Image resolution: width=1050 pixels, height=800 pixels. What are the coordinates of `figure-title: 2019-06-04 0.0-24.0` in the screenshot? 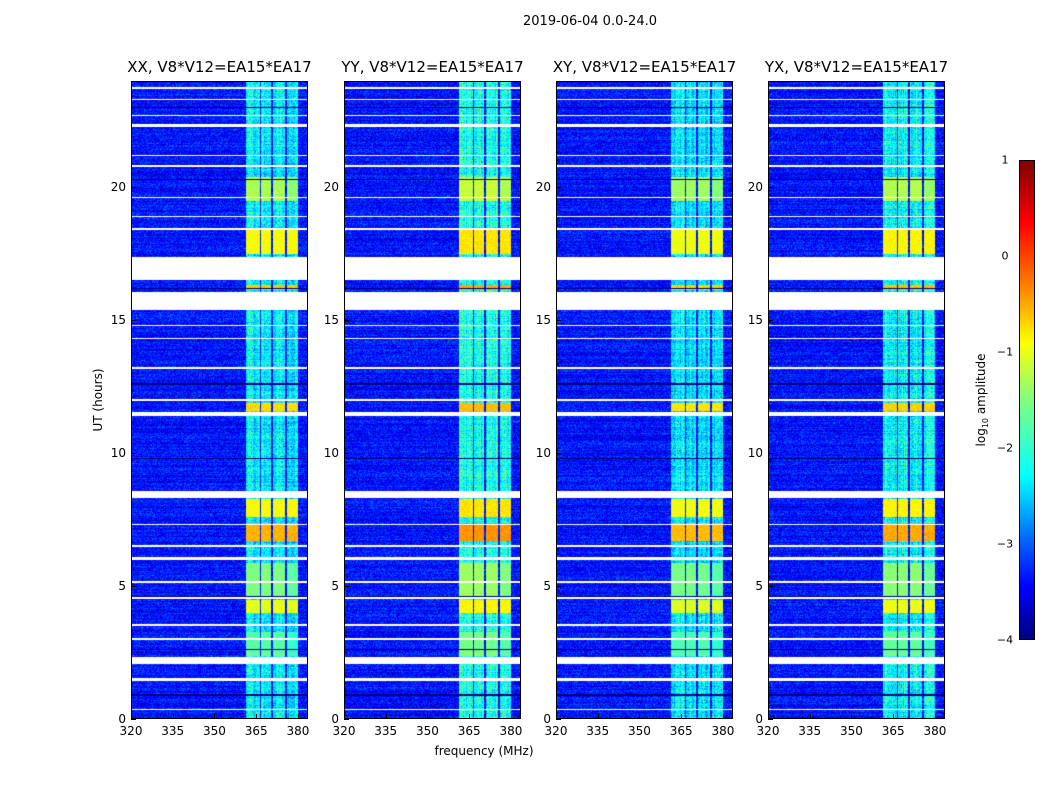 It's located at (590, 21).